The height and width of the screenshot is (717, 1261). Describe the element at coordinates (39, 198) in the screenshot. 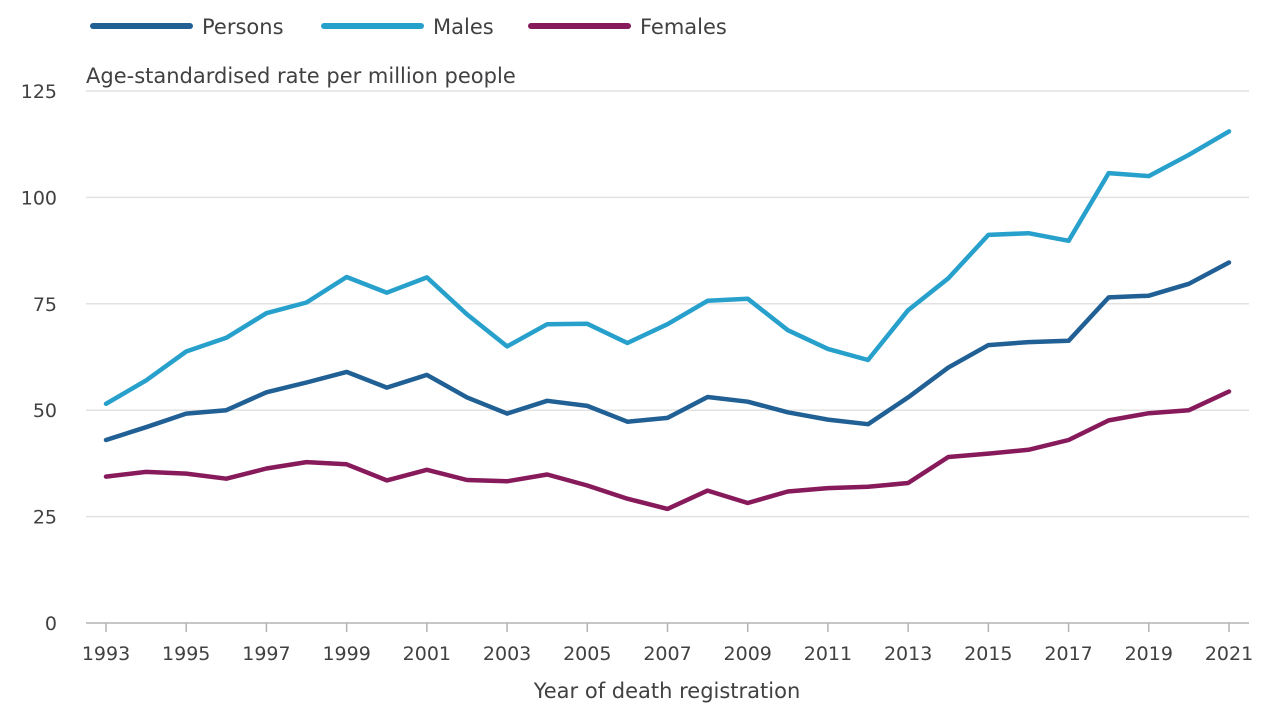

I see `y-tick-label-100: 100` at that location.